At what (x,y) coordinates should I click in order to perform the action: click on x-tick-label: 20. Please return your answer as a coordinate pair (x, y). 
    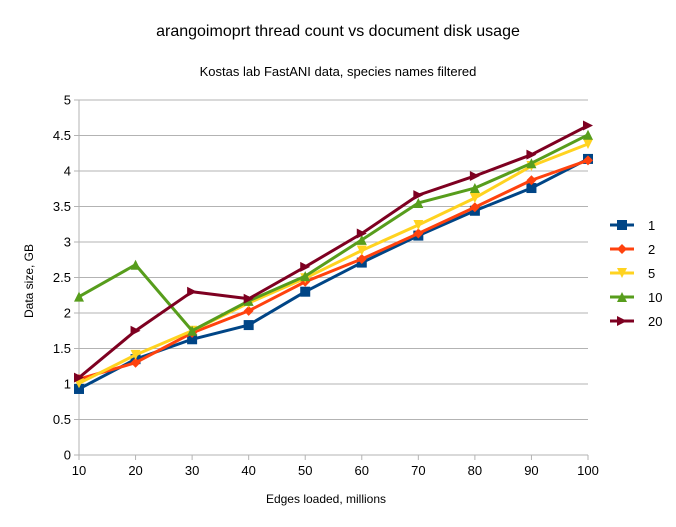
    Looking at the image, I should click on (135, 470).